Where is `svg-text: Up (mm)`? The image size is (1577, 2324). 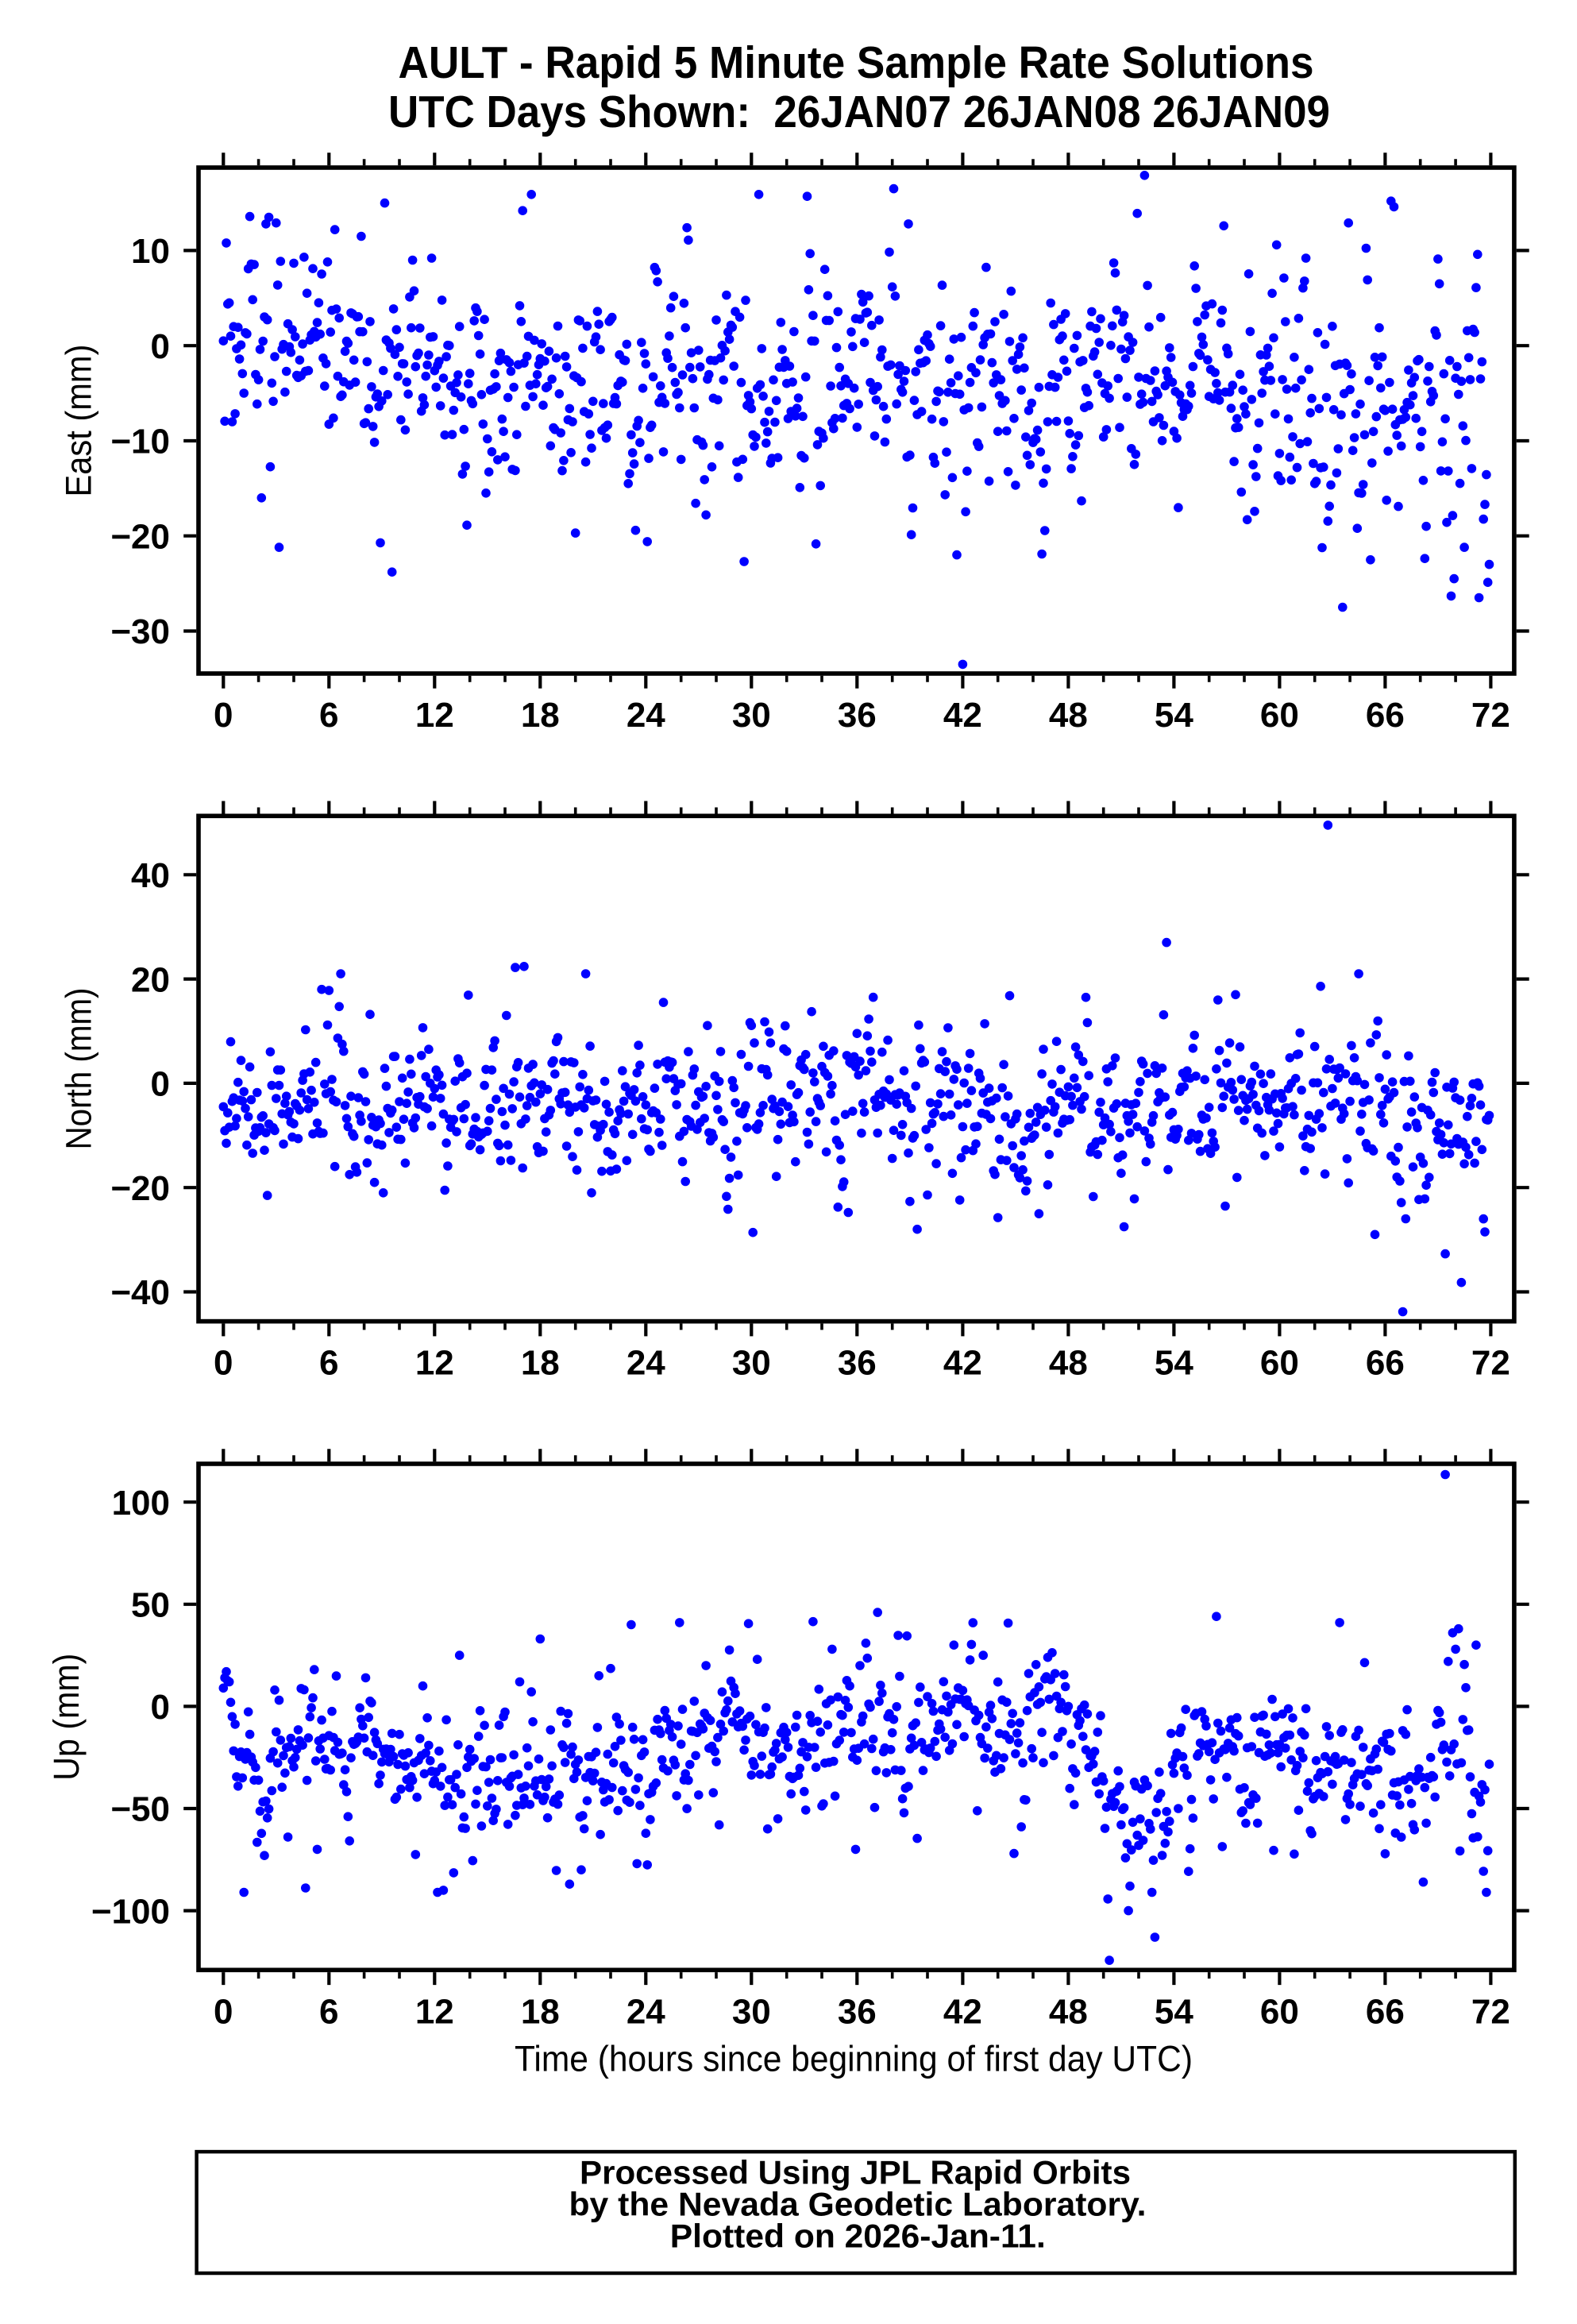
svg-text: Up (mm) is located at coordinates (66, 1717).